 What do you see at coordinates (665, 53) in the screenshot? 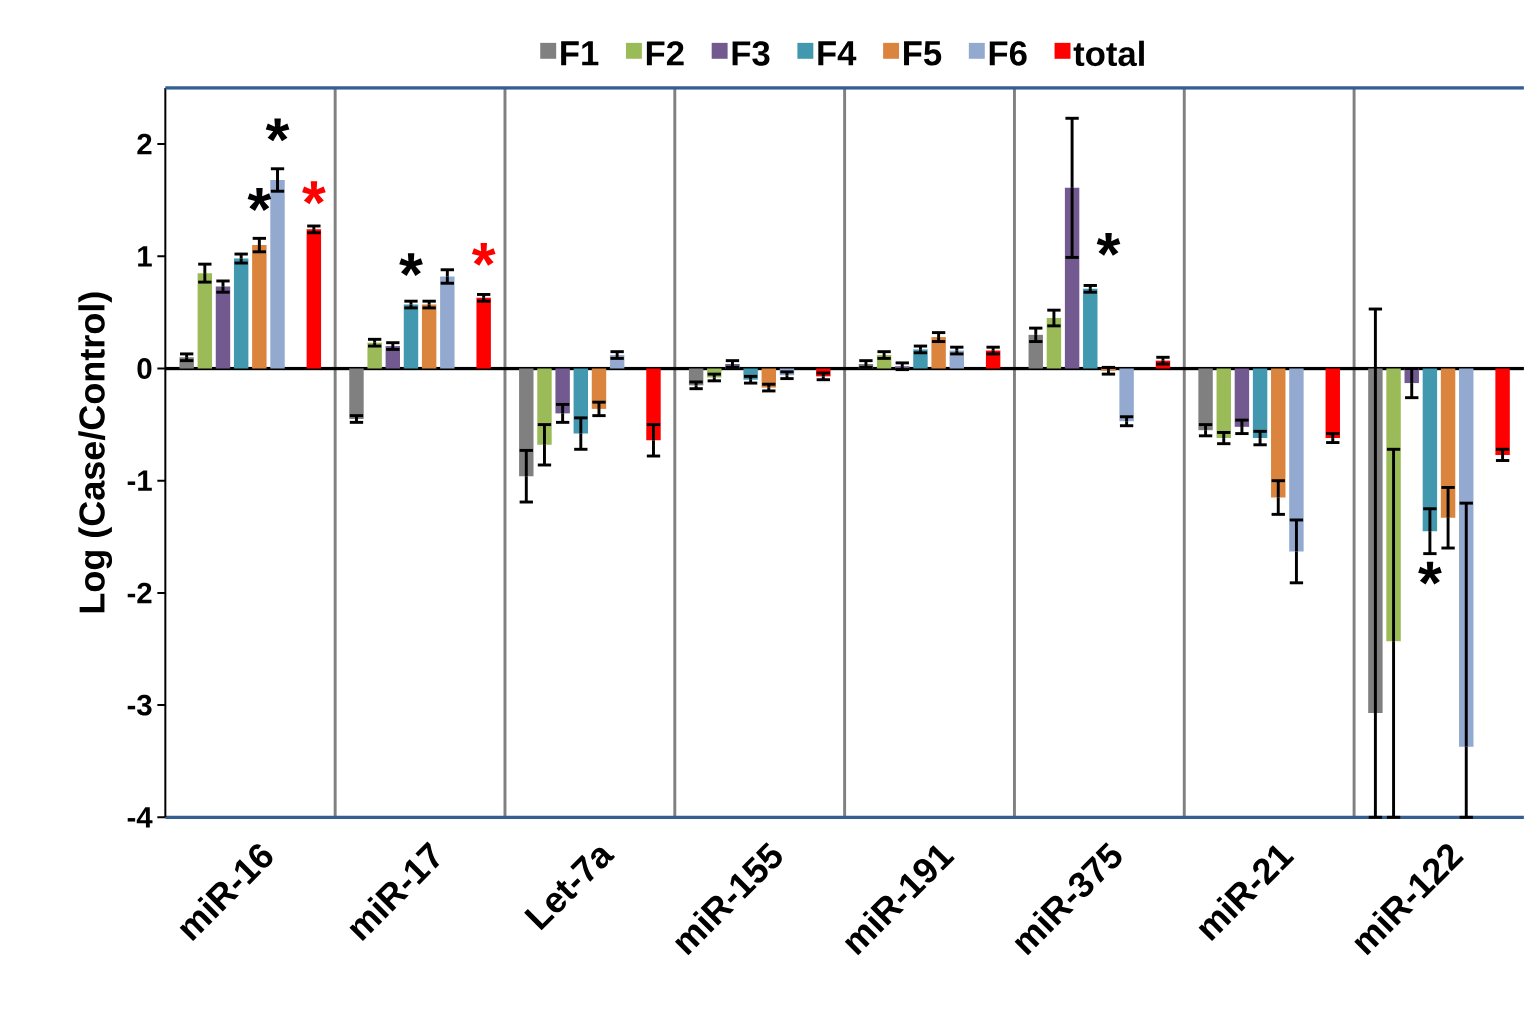
I see `legend-label: F2` at bounding box center [665, 53].